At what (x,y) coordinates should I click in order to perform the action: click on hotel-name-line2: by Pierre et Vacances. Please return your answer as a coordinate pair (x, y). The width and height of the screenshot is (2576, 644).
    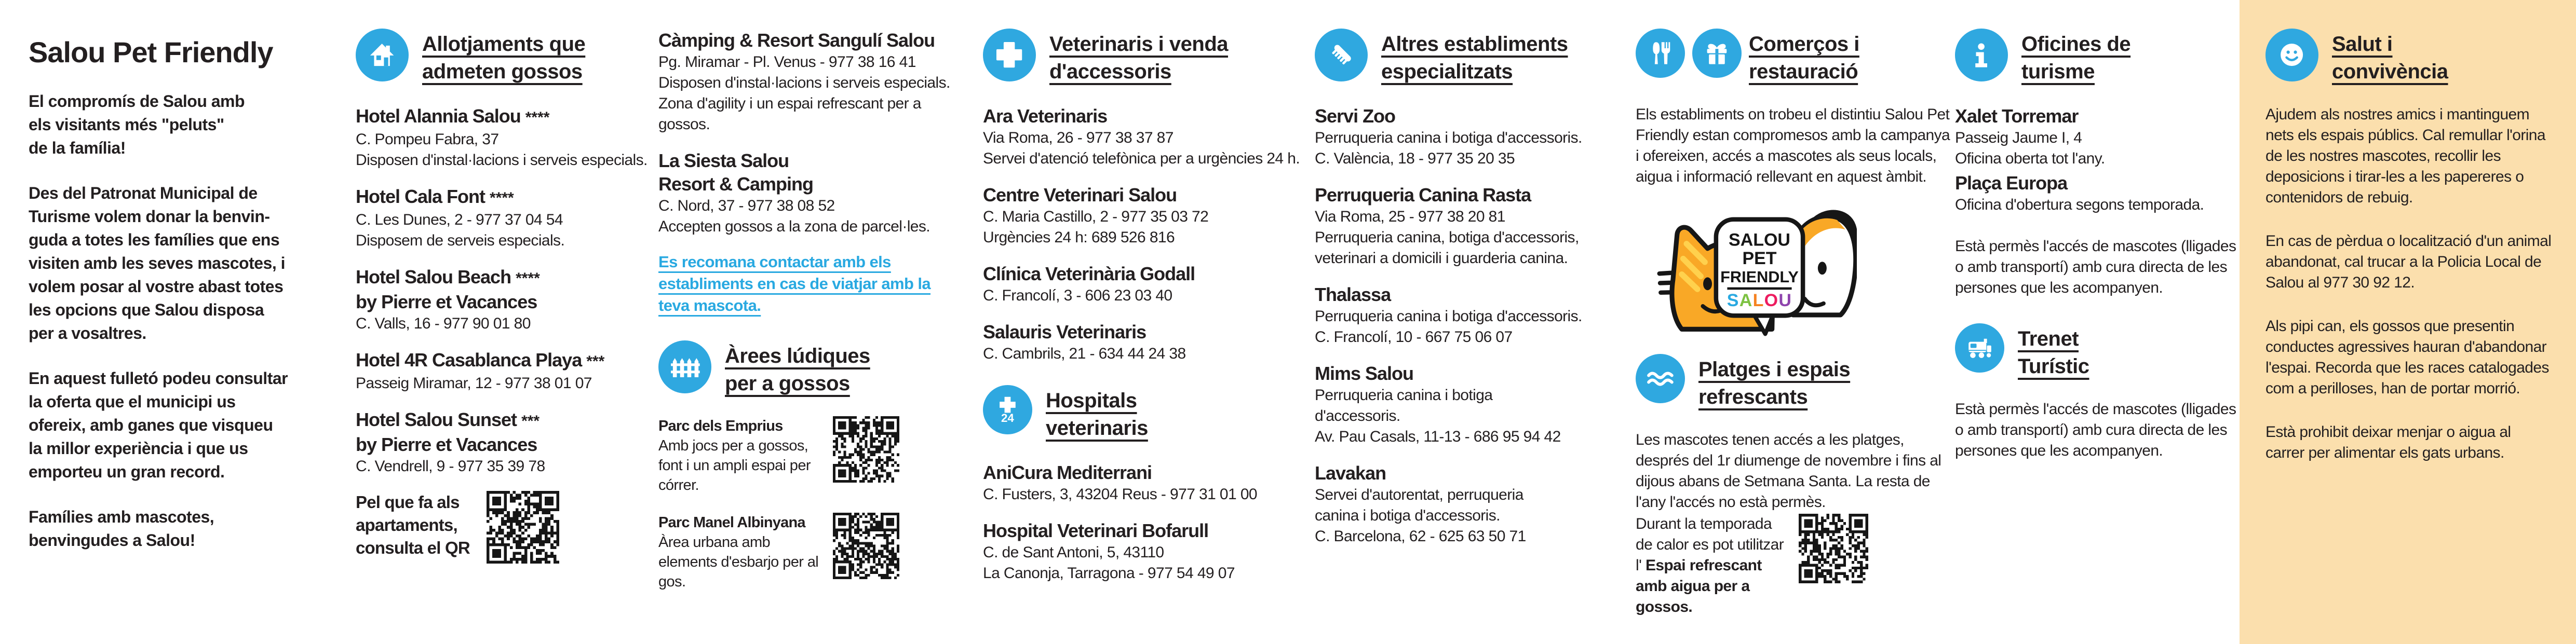
    Looking at the image, I should click on (446, 301).